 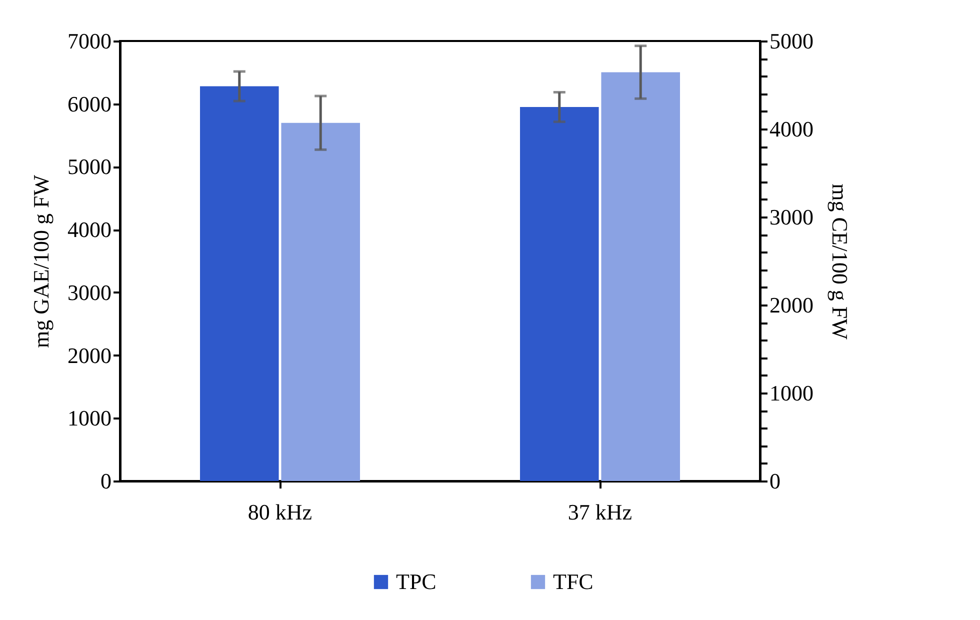 What do you see at coordinates (792, 393) in the screenshot?
I see `y2-tick-label: 1000` at bounding box center [792, 393].